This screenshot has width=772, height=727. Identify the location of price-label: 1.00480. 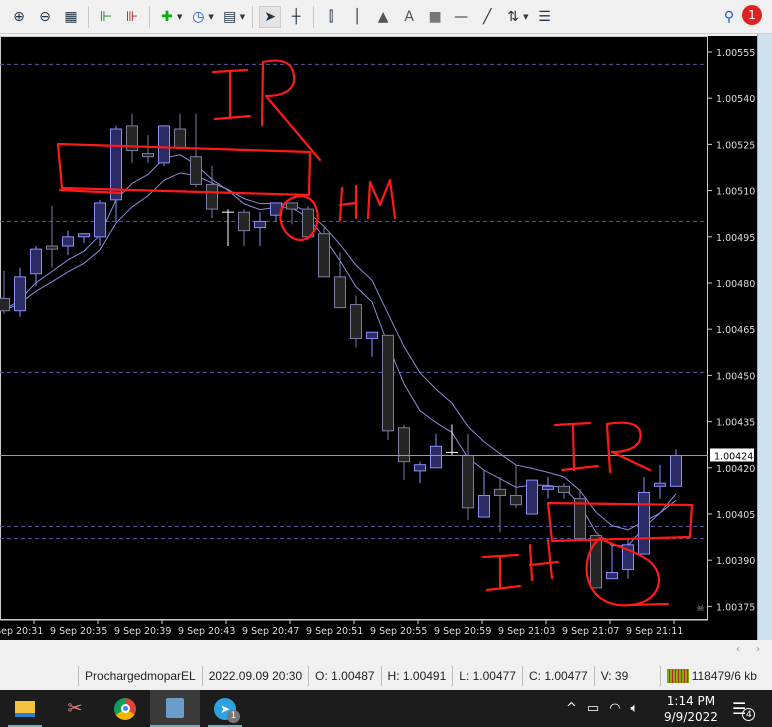
(735, 284).